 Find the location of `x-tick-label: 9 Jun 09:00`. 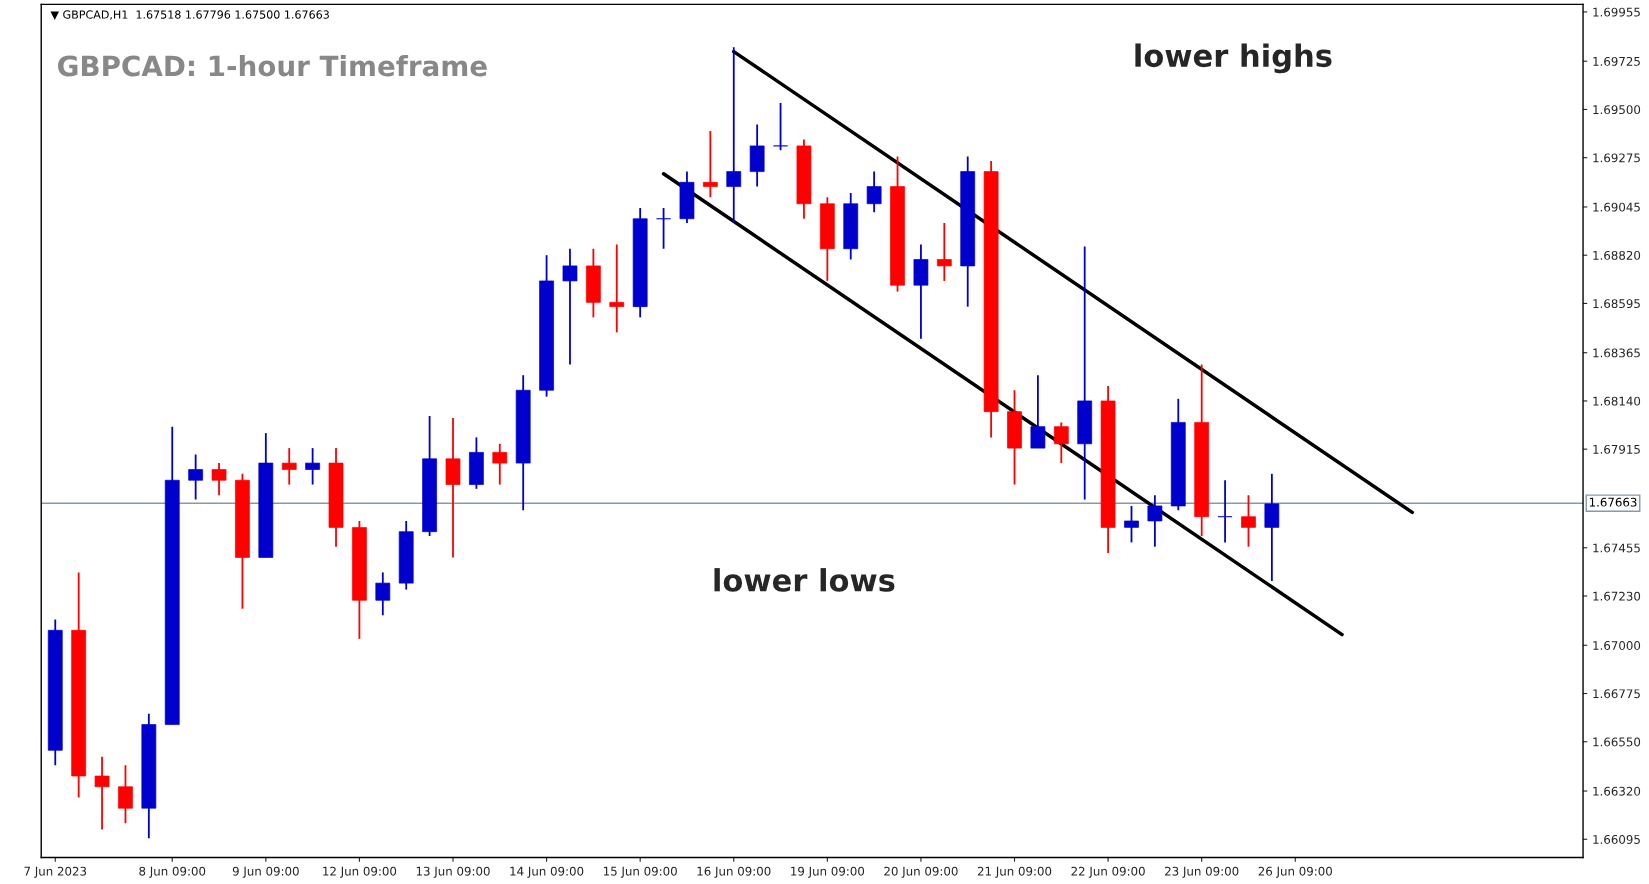

x-tick-label: 9 Jun 09:00 is located at coordinates (265, 872).